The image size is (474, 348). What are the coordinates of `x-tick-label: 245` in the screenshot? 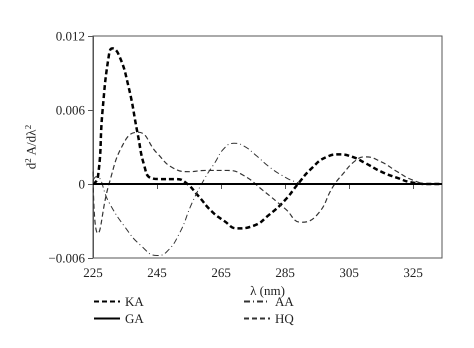 It's located at (157, 272).